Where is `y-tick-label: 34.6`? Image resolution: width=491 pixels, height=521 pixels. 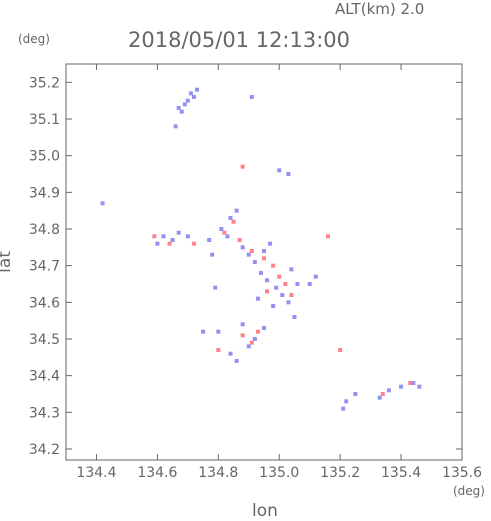 y-tick-label: 34.6 is located at coordinates (44, 303).